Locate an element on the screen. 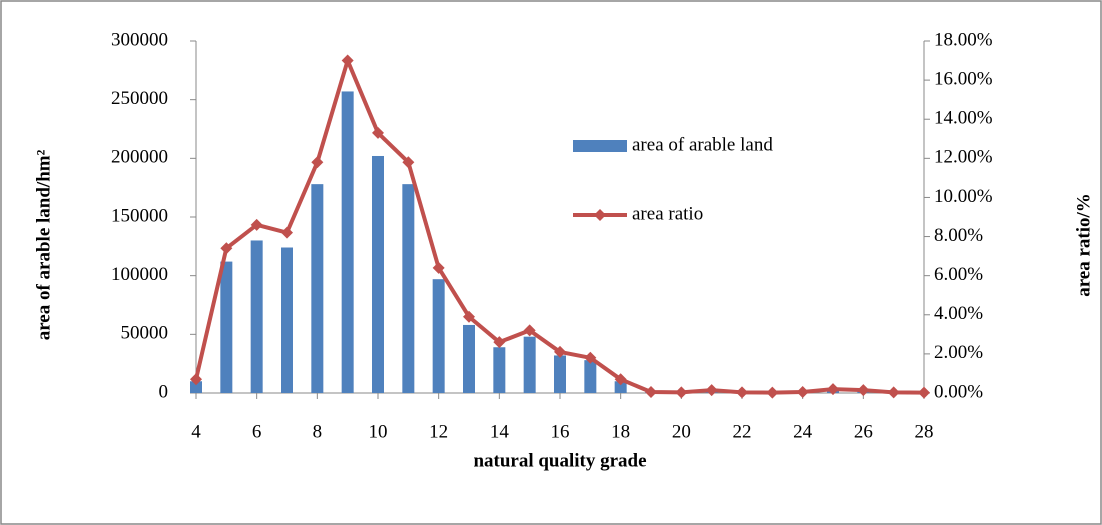 The image size is (1102, 525). x-tick-label: 12 is located at coordinates (438, 431).